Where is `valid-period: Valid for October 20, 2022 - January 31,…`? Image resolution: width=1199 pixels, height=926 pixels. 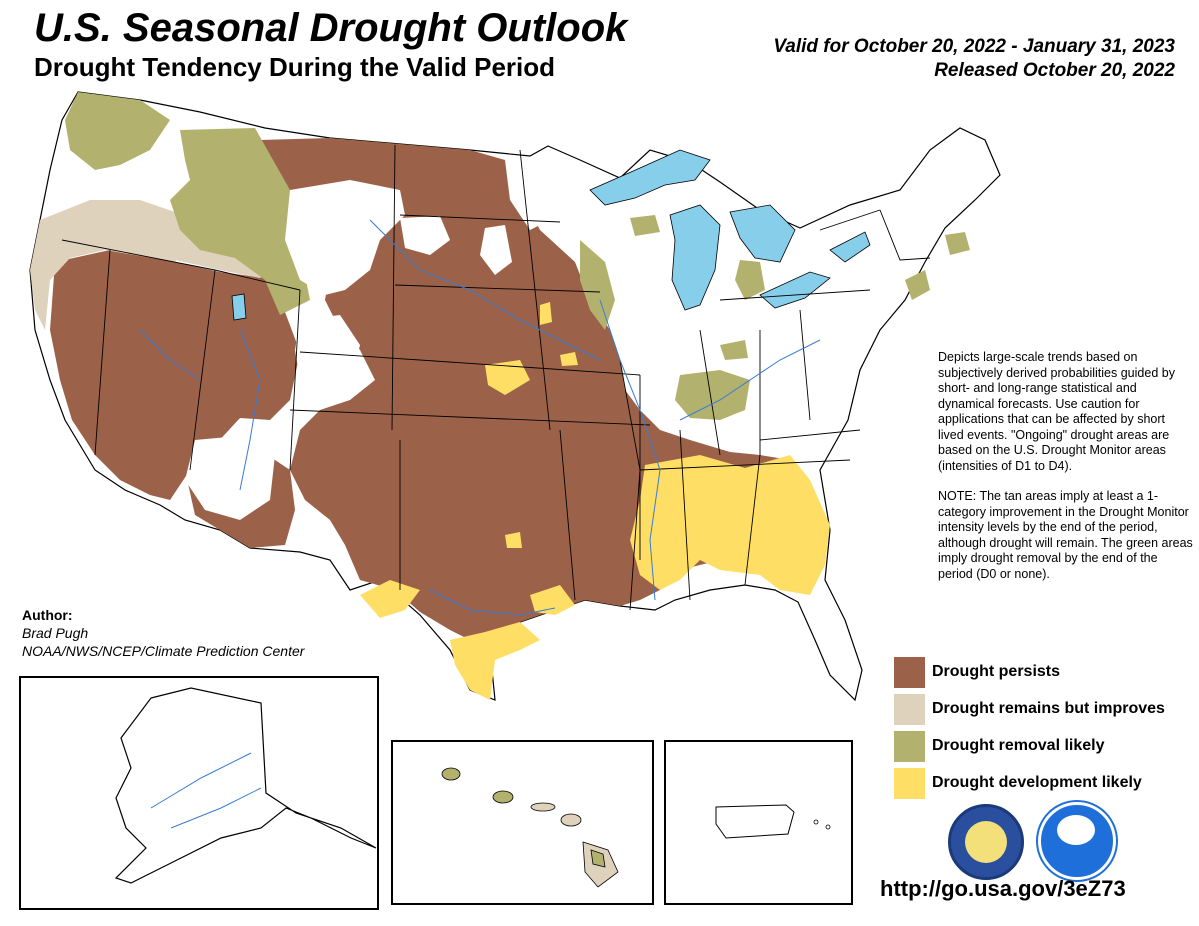 valid-period: Valid for October 20, 2022 - January 31,… is located at coordinates (974, 46).